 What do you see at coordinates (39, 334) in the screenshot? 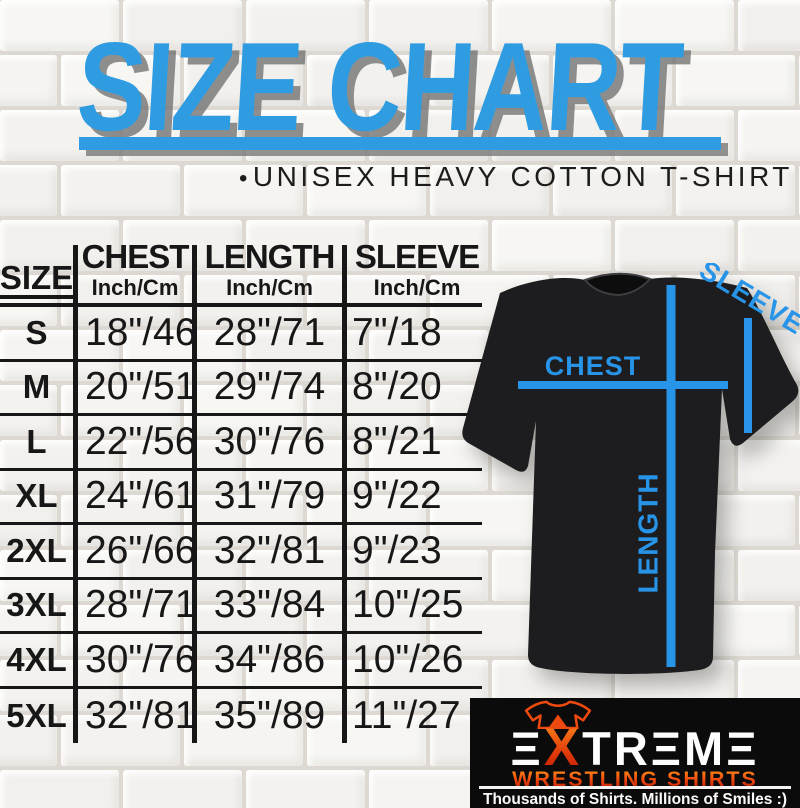
I see `table-cell: S` at bounding box center [39, 334].